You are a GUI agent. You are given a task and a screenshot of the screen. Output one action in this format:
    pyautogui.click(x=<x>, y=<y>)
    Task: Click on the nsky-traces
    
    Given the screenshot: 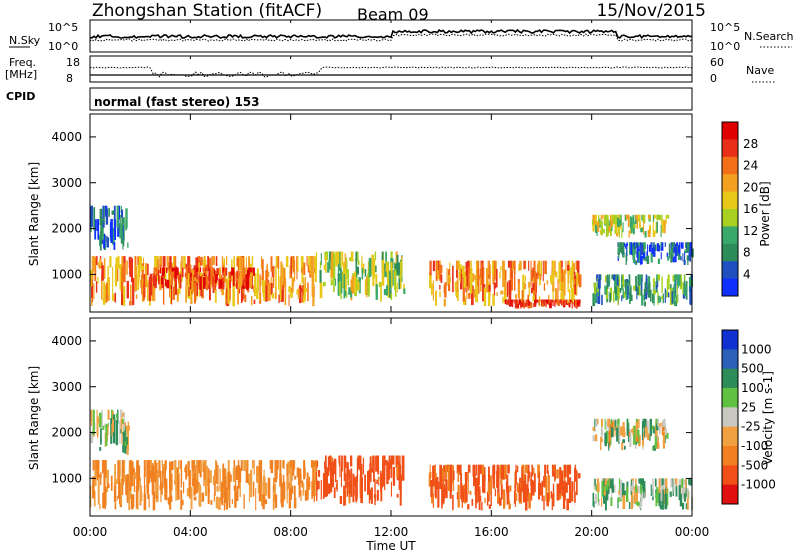 What is the action you would take?
    pyautogui.click(x=391, y=35)
    